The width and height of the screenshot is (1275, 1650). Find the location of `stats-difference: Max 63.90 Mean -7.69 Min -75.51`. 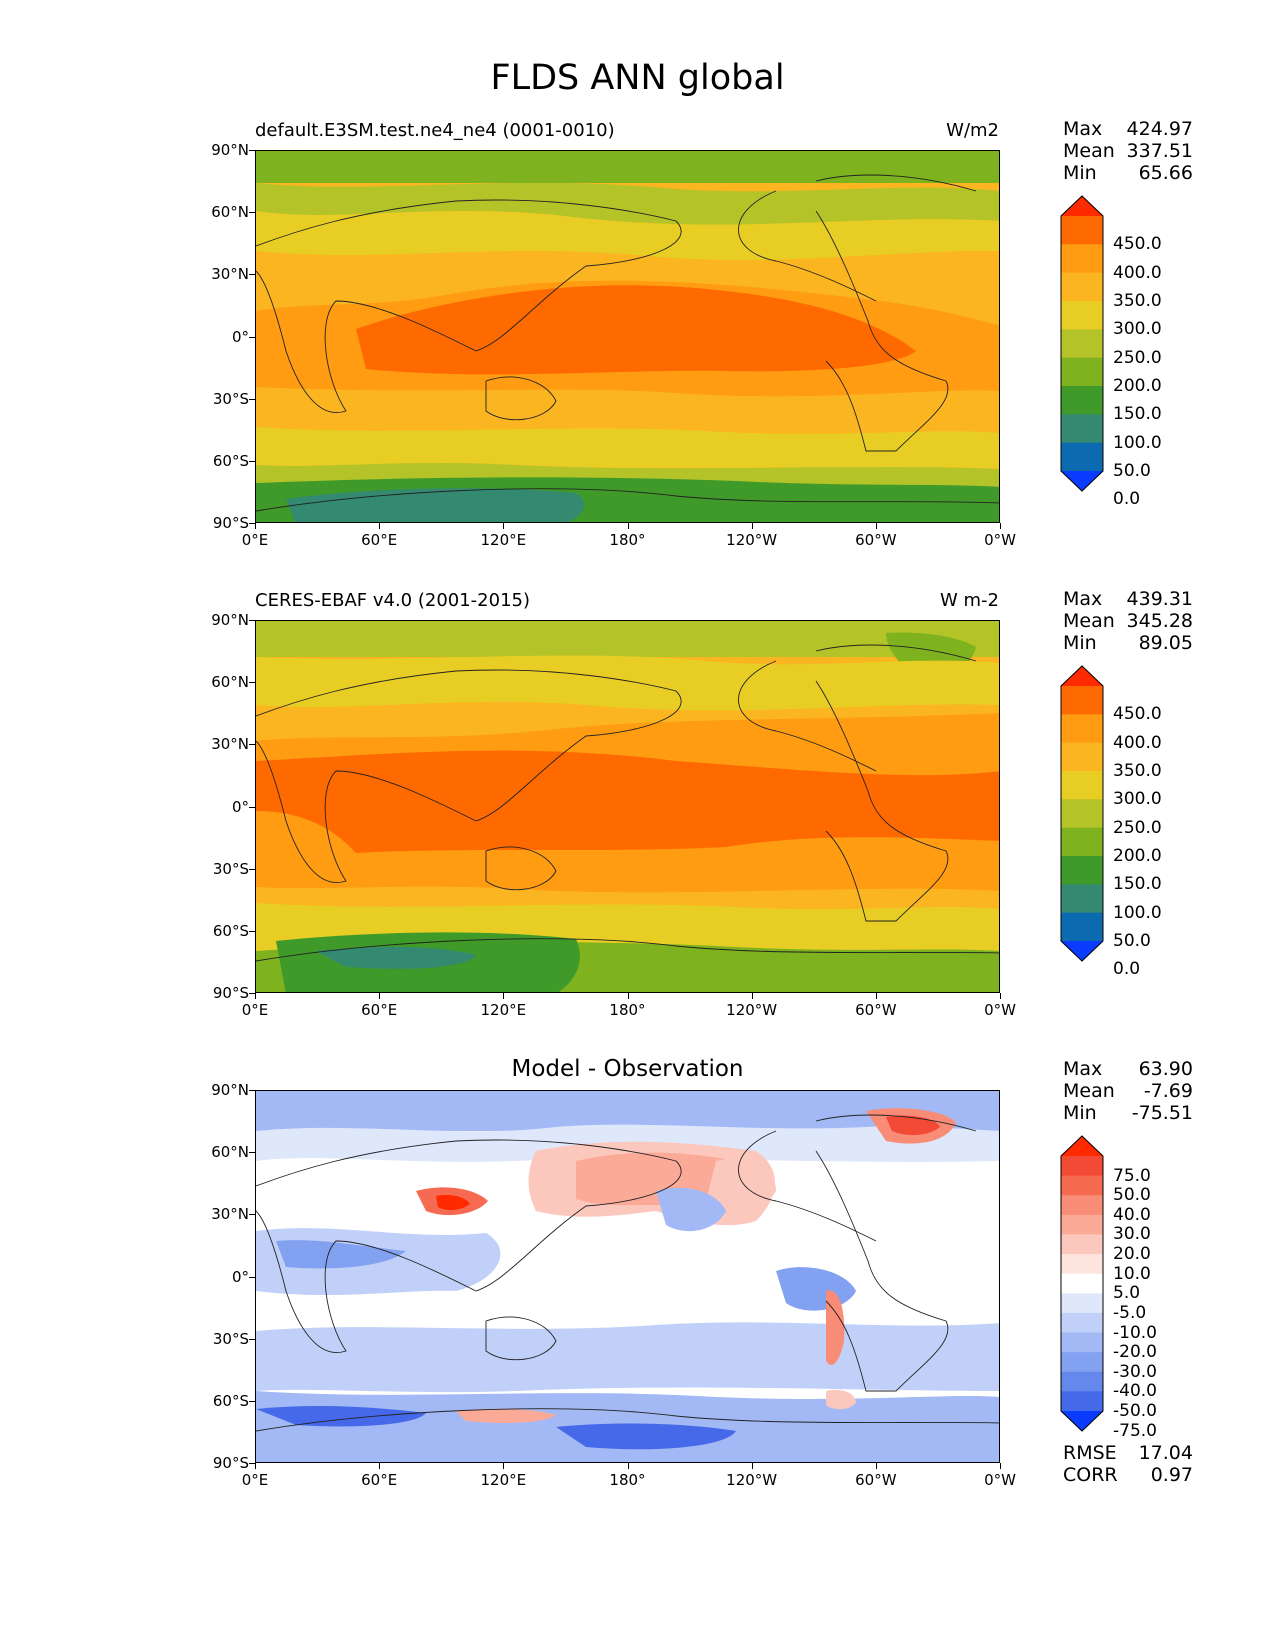

stats-difference: Max 63.90 Mean -7.69 Min -75.51 is located at coordinates (1128, 1091).